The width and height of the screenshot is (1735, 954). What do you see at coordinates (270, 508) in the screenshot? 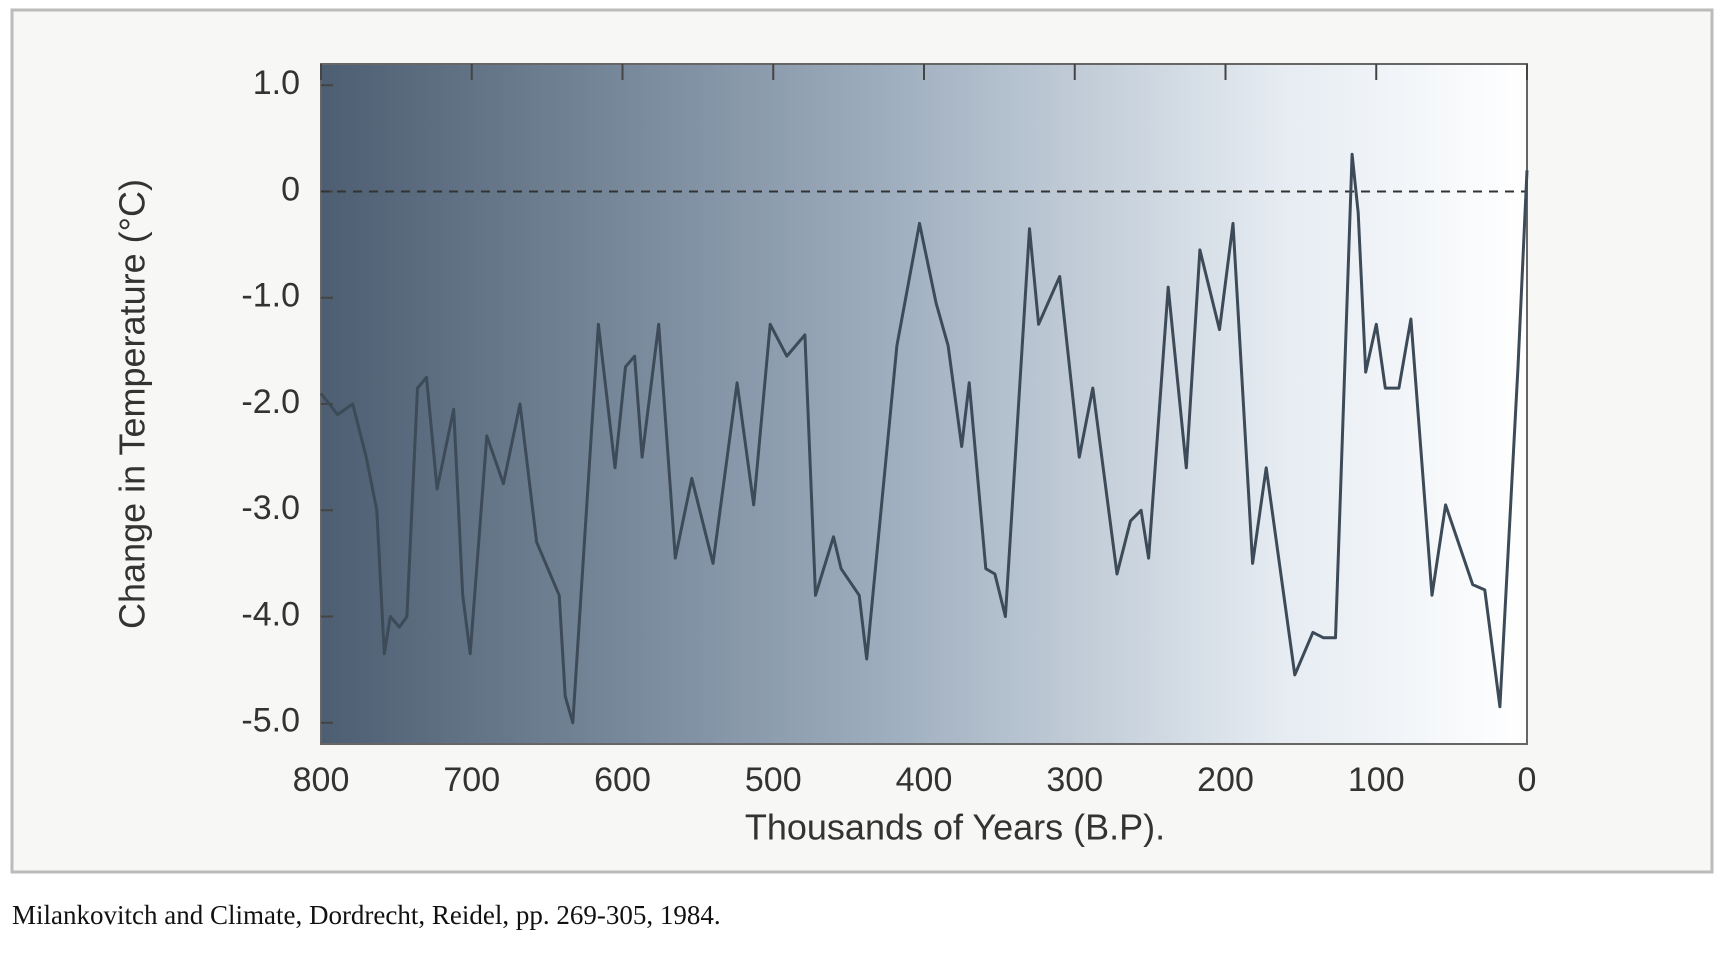
I see `y-tick-label: -3.0` at bounding box center [270, 508].